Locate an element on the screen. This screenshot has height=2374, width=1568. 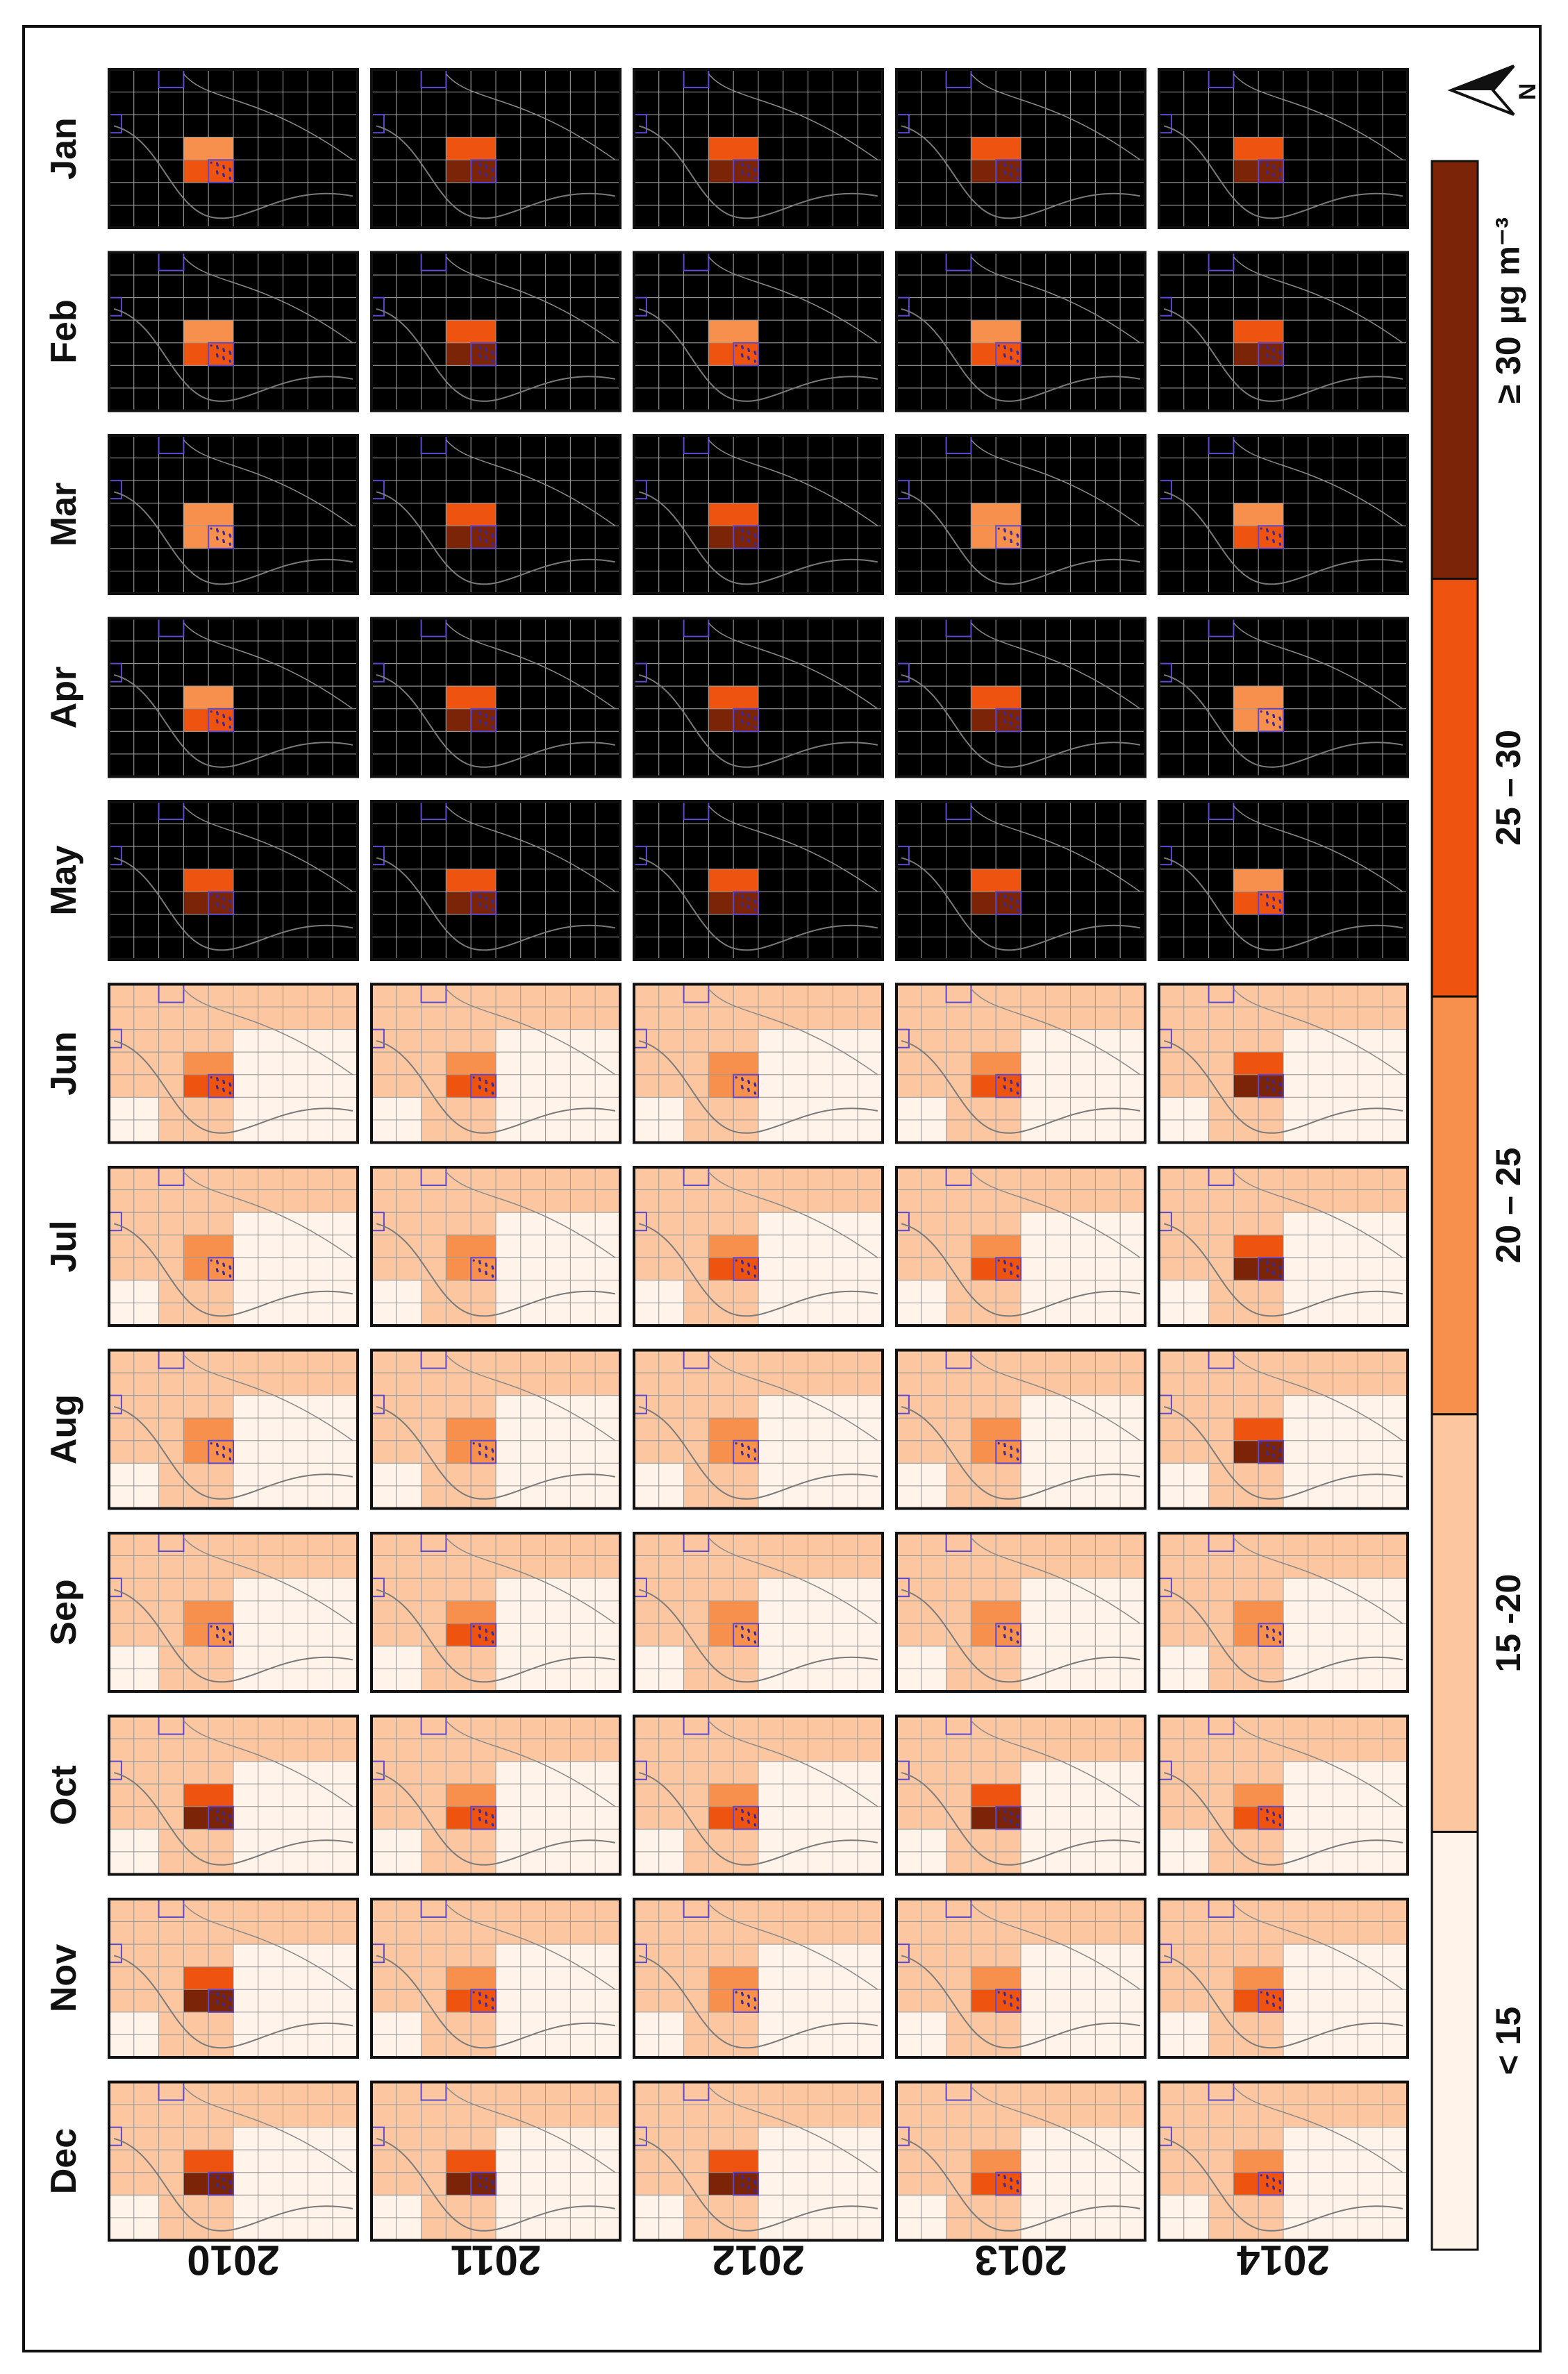
year-label-2013: 2013 is located at coordinates (1020, 2260).